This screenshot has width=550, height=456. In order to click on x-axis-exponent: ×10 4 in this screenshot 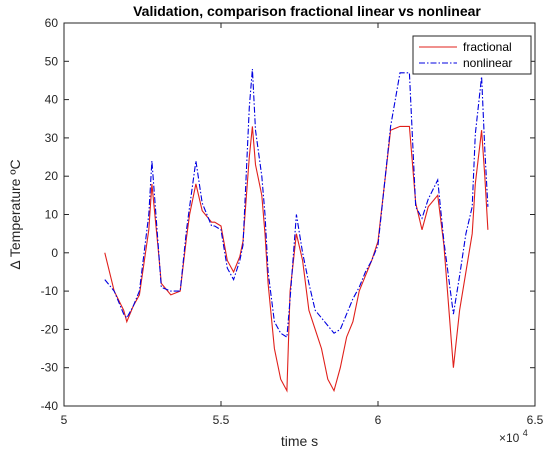, I will do `click(513, 436)`.